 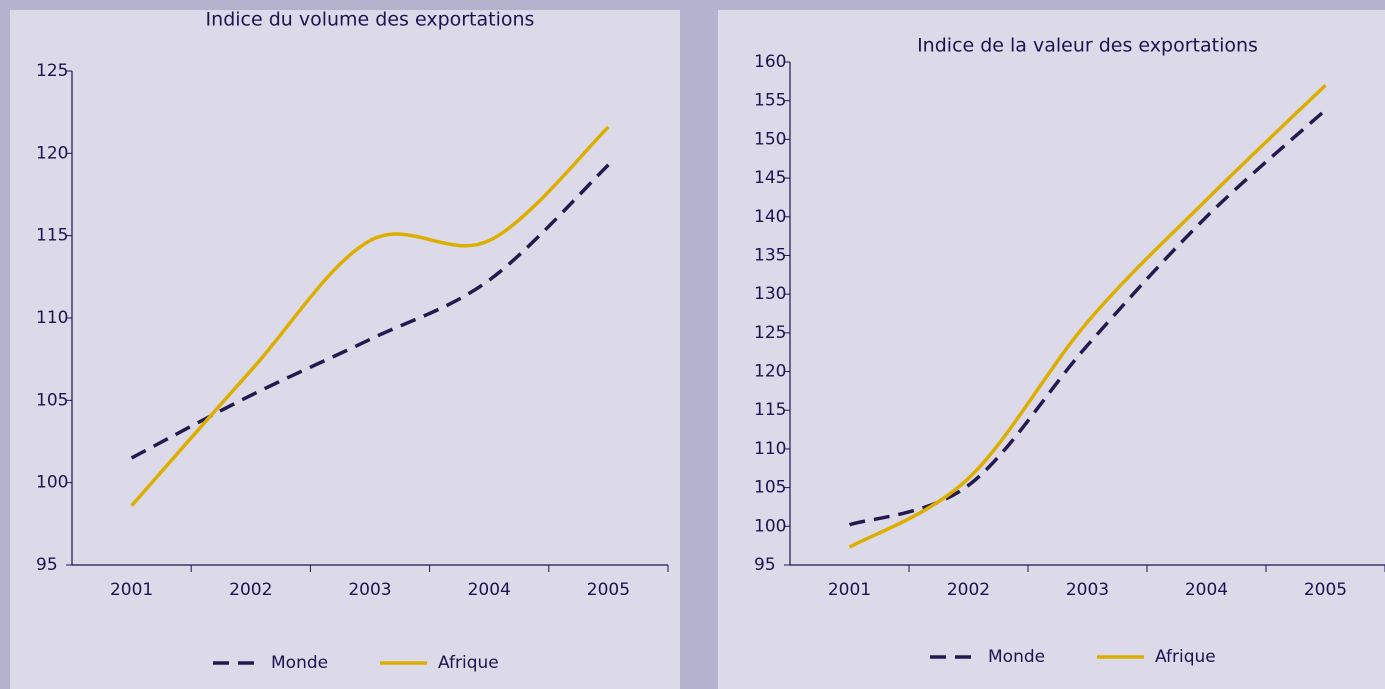 What do you see at coordinates (770, 101) in the screenshot?
I see `y-tick-label: 155` at bounding box center [770, 101].